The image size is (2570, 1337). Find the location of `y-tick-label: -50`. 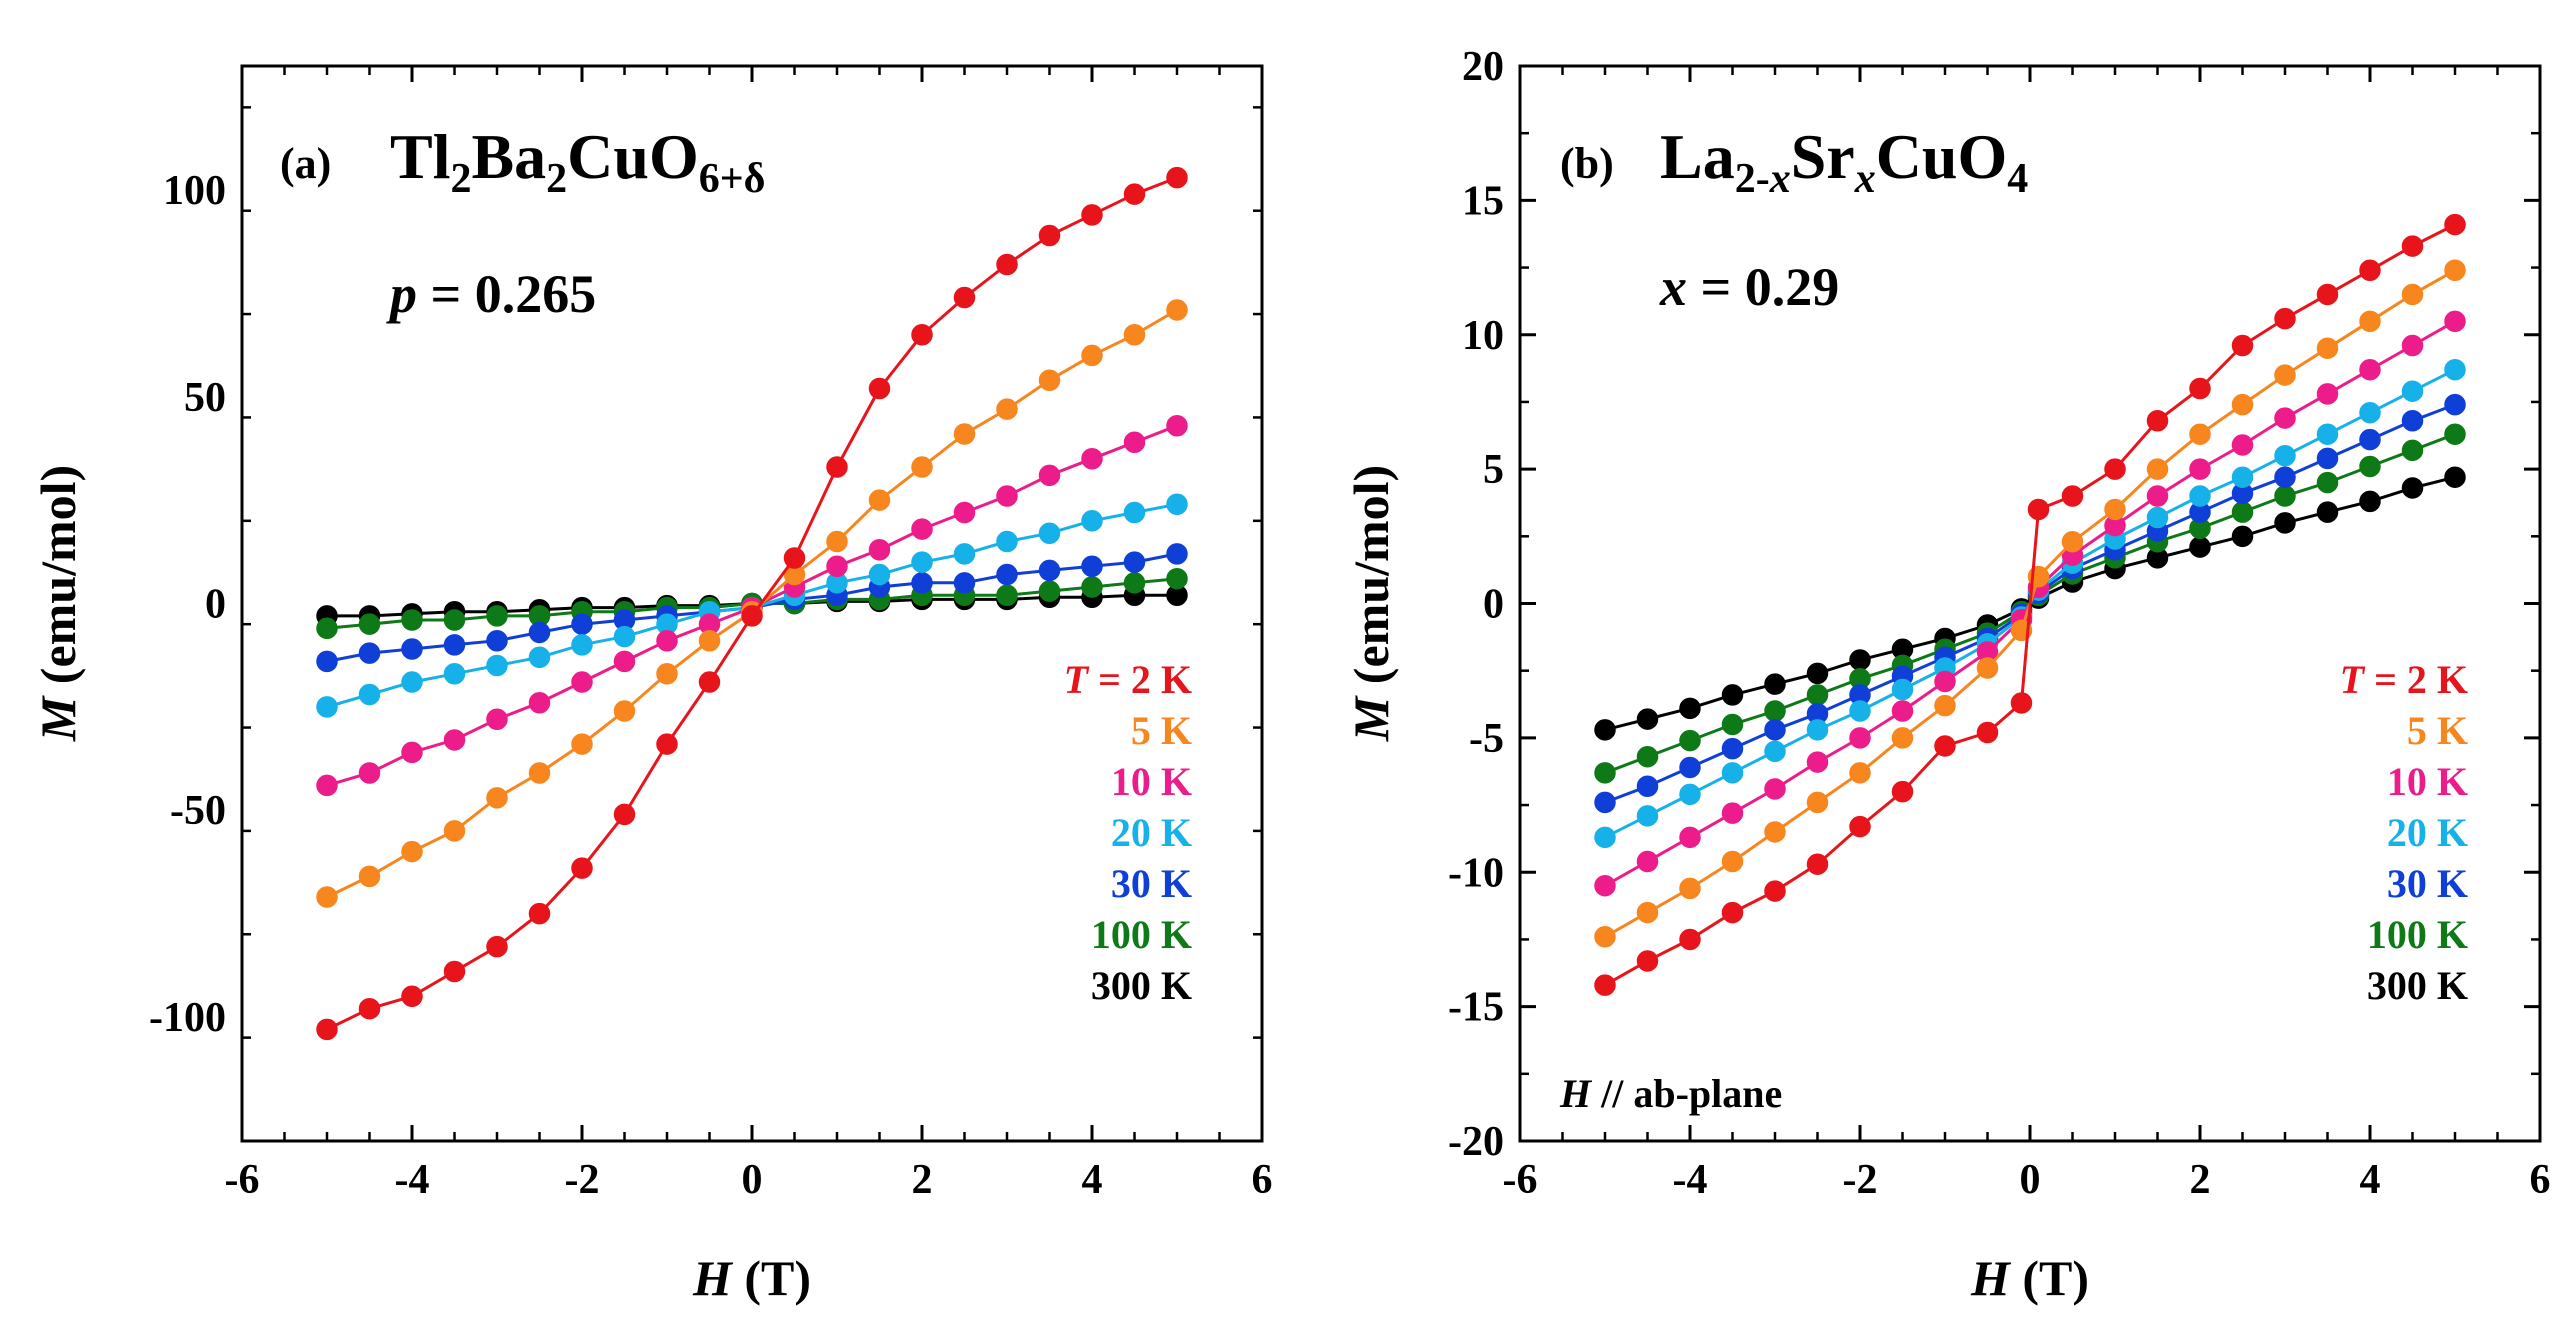

y-tick-label: -50 is located at coordinates (198, 811).